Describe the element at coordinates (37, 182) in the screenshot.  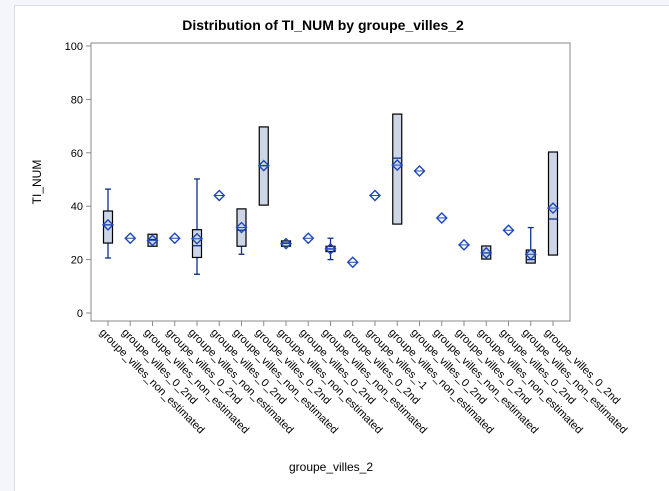
I see `y-axis-label: TI_NUM` at that location.